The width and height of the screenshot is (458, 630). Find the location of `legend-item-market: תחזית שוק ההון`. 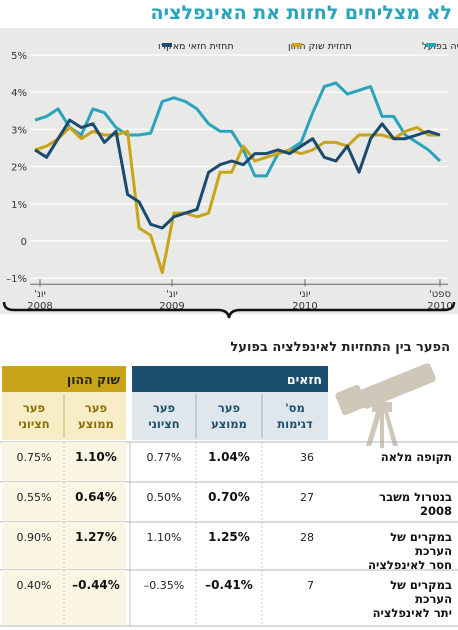

legend-item-market: תחזית שוק ההון is located at coordinates (320, 46).